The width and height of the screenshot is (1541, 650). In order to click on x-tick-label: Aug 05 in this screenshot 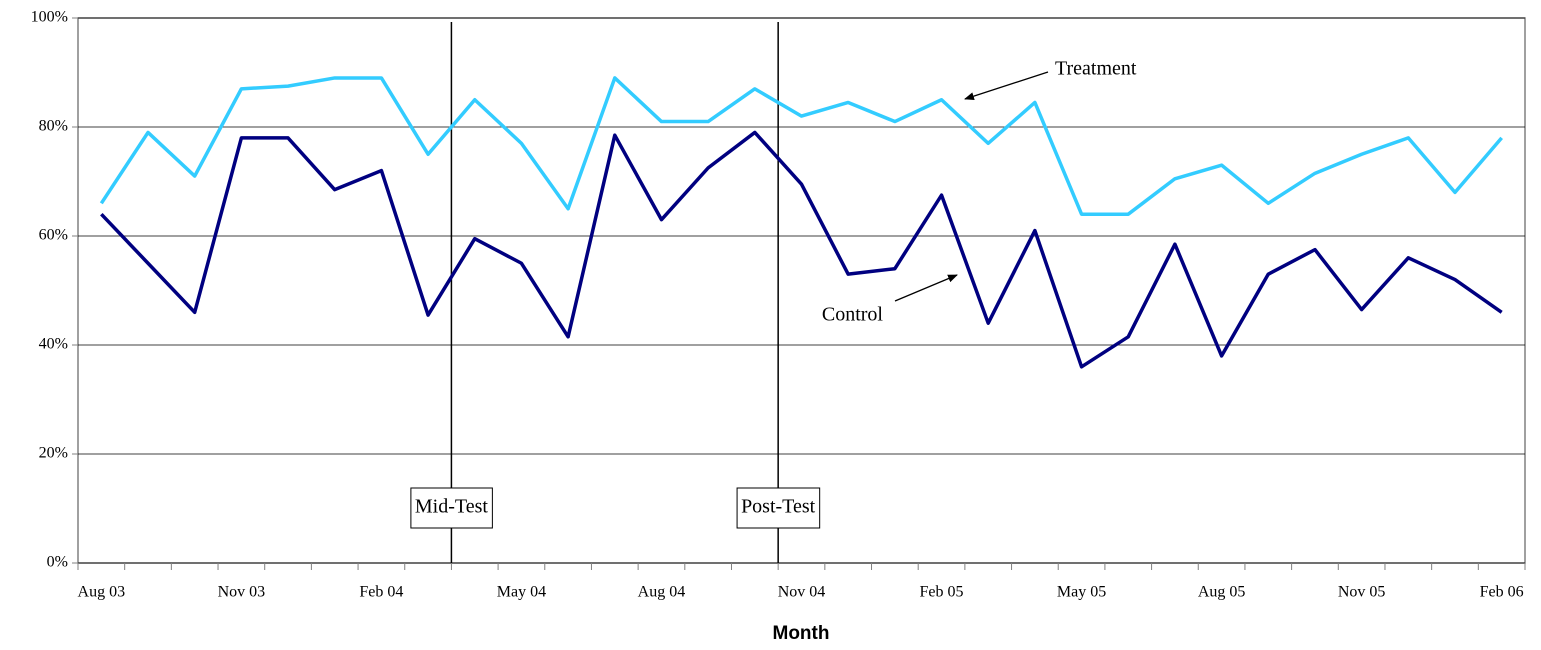, I will do `click(1222, 592)`.